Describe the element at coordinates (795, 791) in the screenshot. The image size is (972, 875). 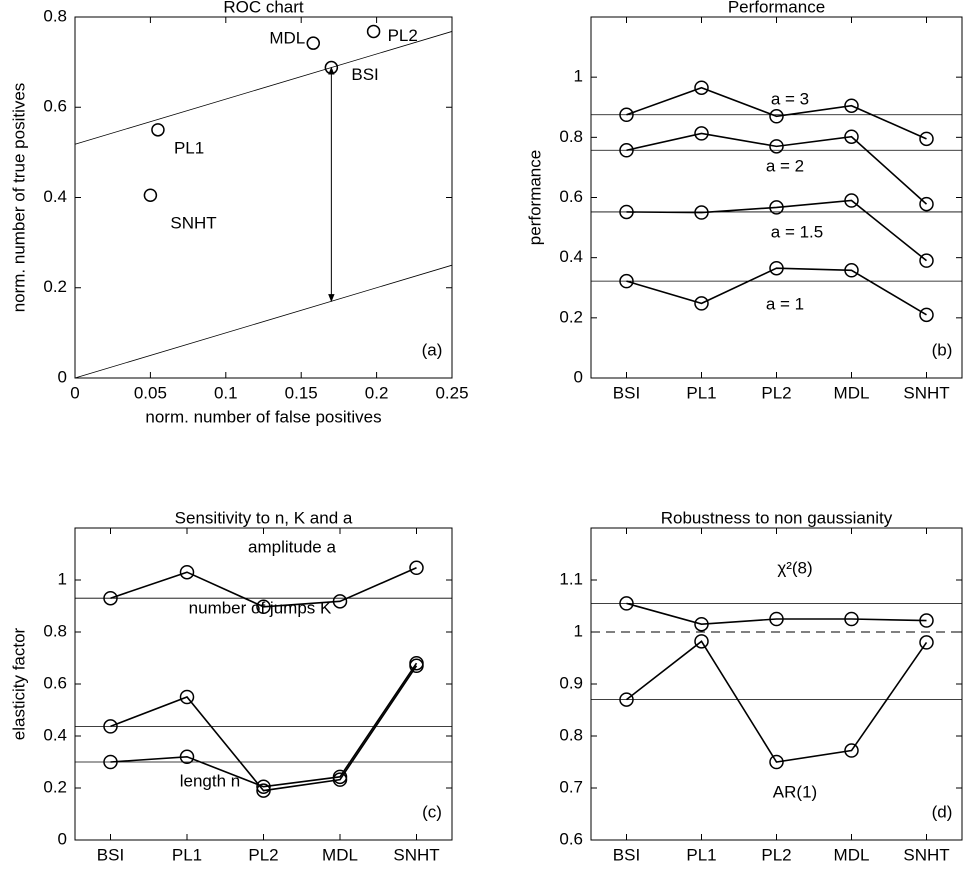
I see `series-label: AR(1)` at that location.